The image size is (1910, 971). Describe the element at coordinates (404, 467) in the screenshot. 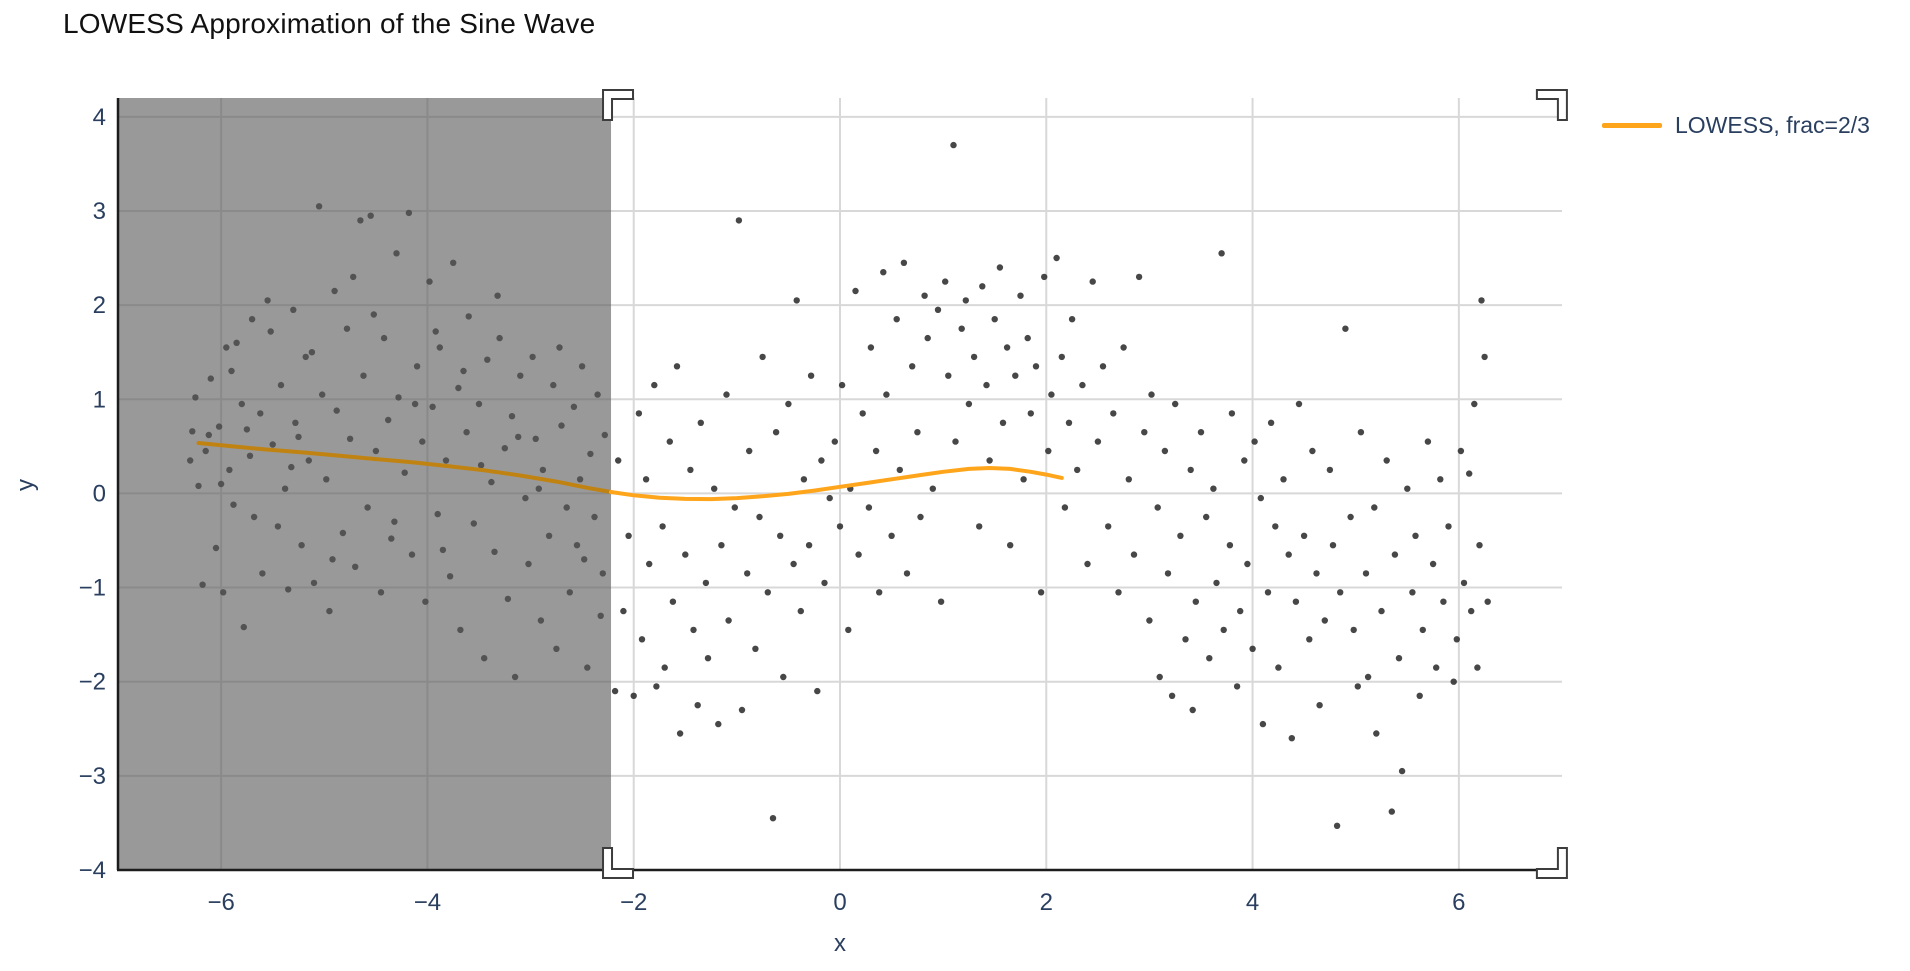

I see `lowess-line-dimmed` at that location.